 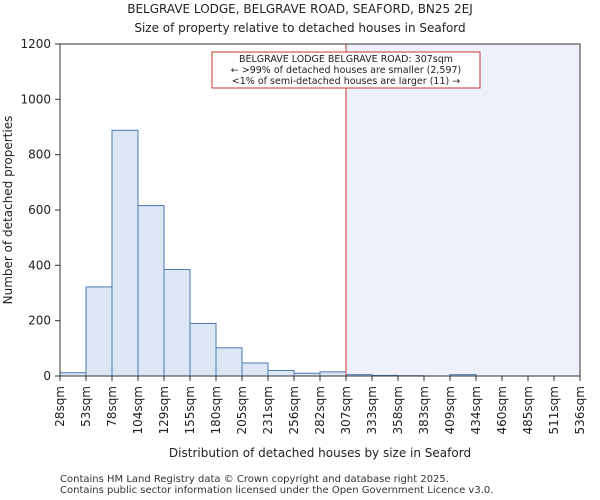 I want to click on y-tick-label: 0, so click(x=47, y=376).